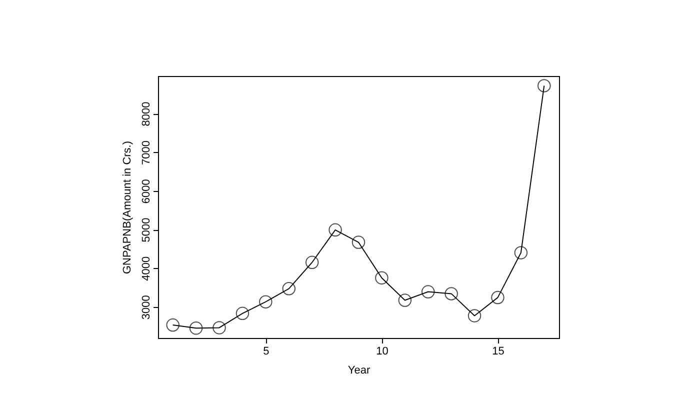 This screenshot has height=400, width=675. Describe the element at coordinates (146, 307) in the screenshot. I see `y-tick-label: 3000` at that location.